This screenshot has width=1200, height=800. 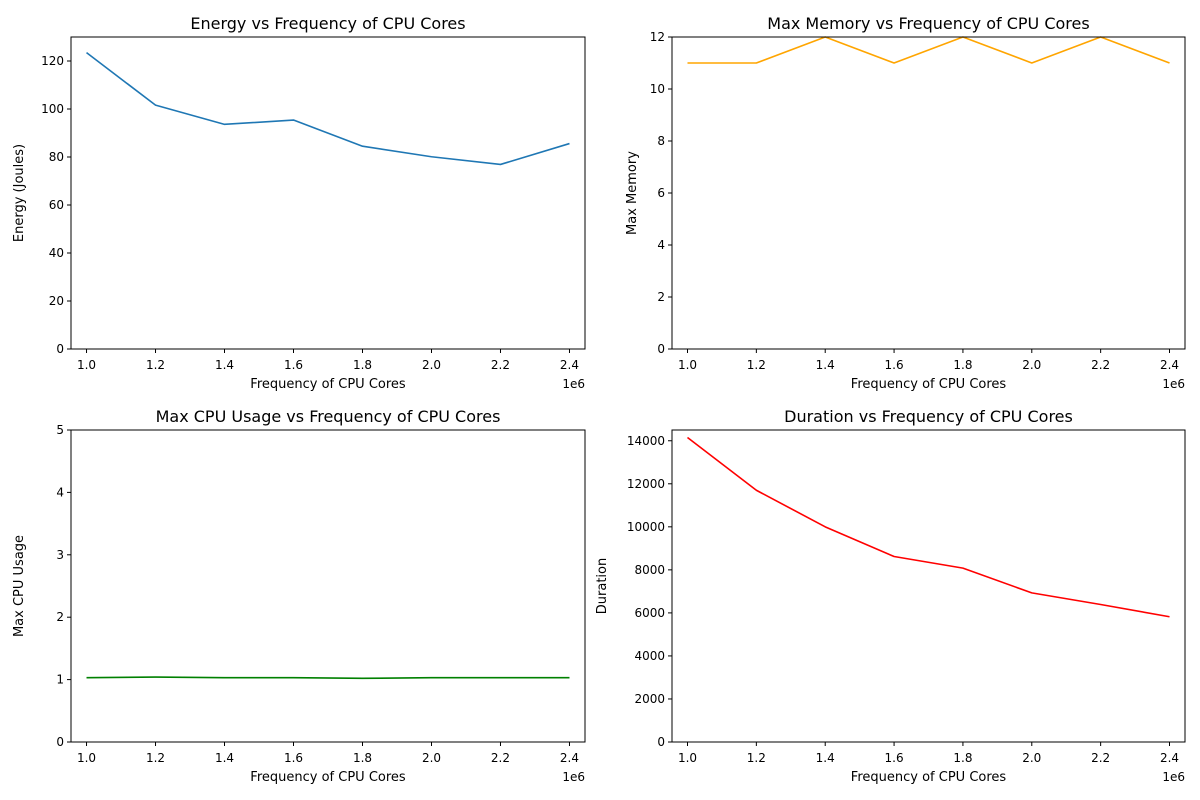 What do you see at coordinates (56, 157) in the screenshot?
I see `y-tick-label: 80` at bounding box center [56, 157].